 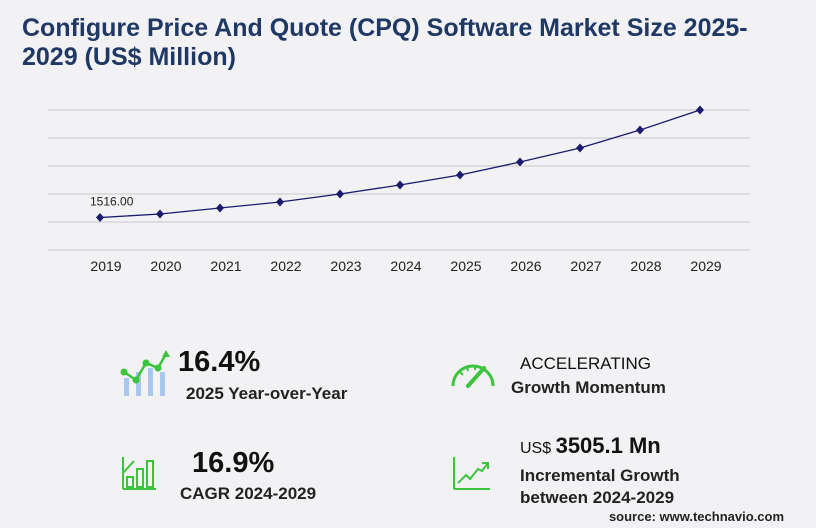 What do you see at coordinates (145, 373) in the screenshot?
I see `bar-growth-chart-icon` at bounding box center [145, 373].